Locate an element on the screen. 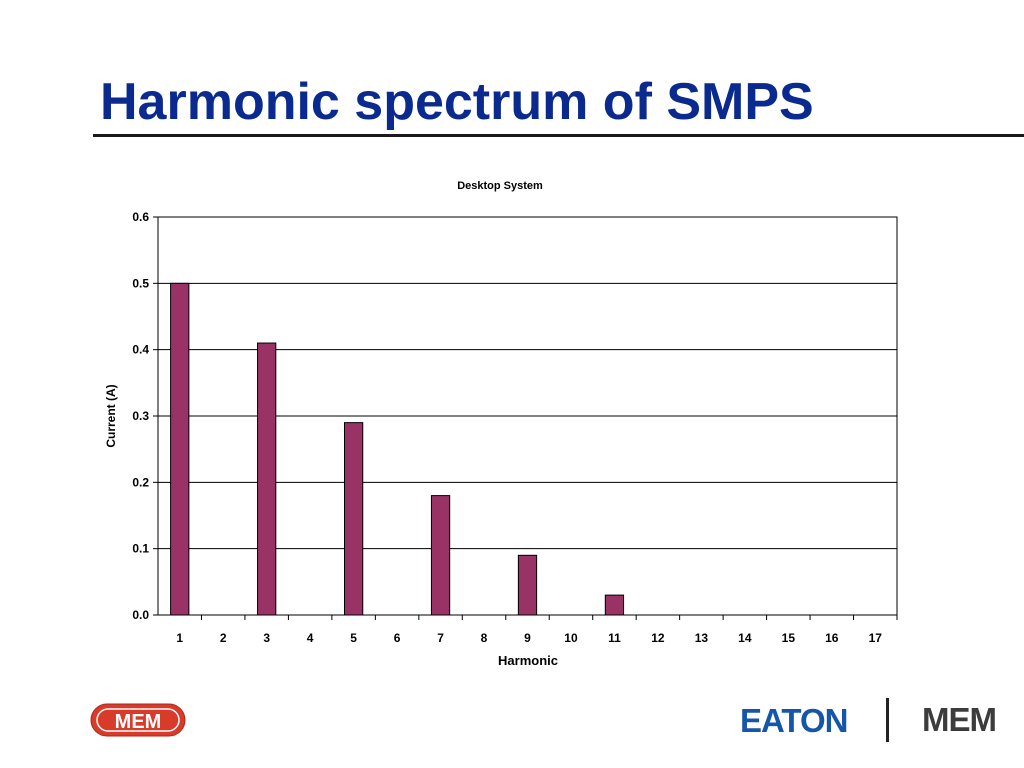  y-tick-label: 0.0 is located at coordinates (140, 615).